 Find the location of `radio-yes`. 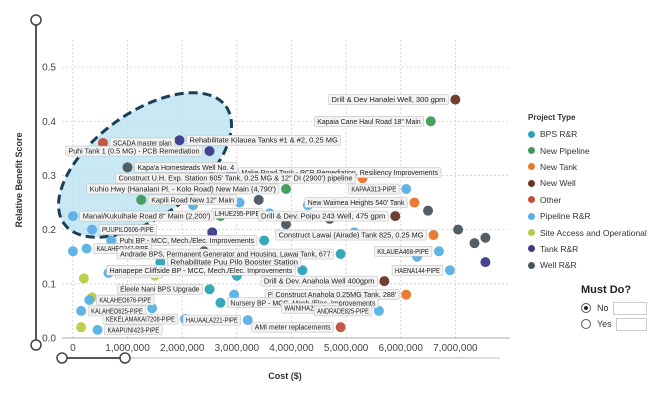

radio-yes is located at coordinates (586, 324).